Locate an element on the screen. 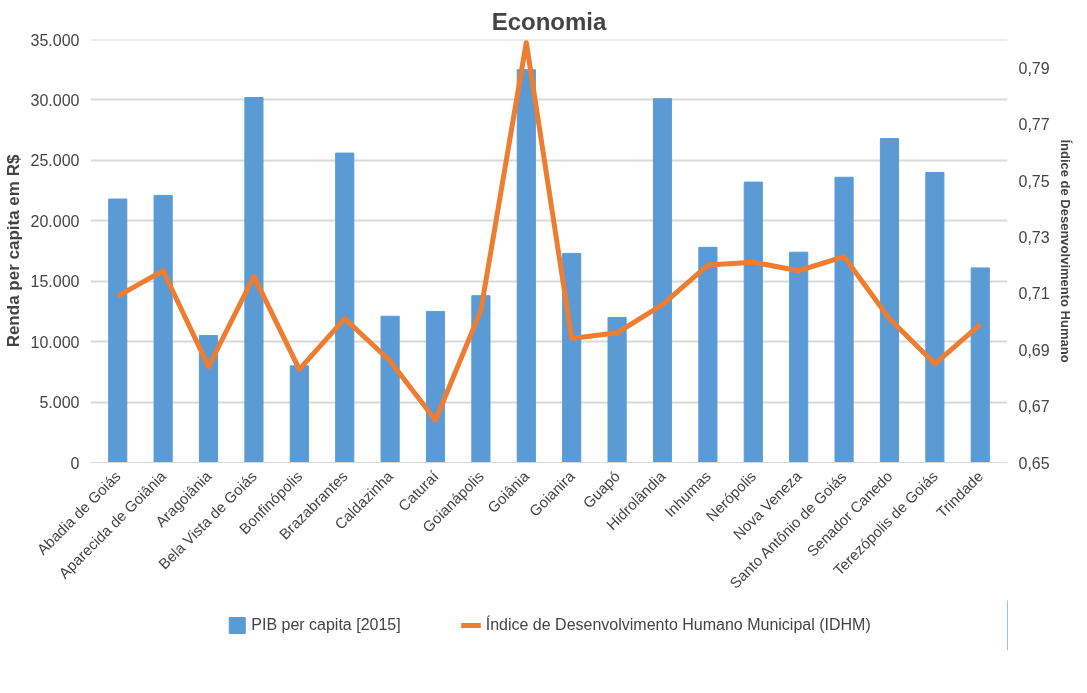  y-tick-label: 0 is located at coordinates (75, 463).